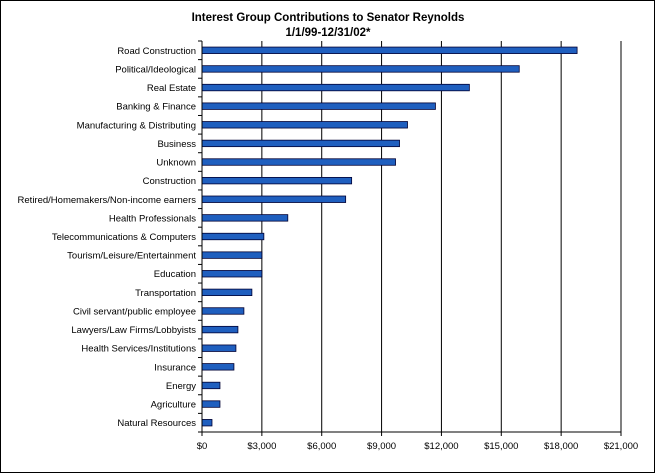  I want to click on category-label-8: Retired/Homemakers/Non-income earners, so click(107, 200).